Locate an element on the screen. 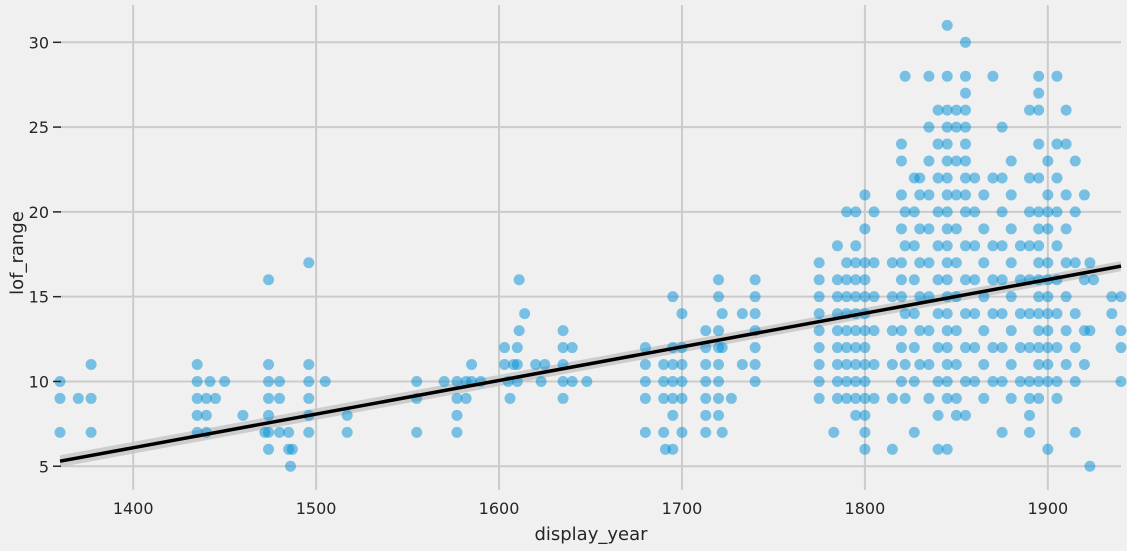 The height and width of the screenshot is (551, 1127). y-tick-label: 15 is located at coordinates (39, 297).